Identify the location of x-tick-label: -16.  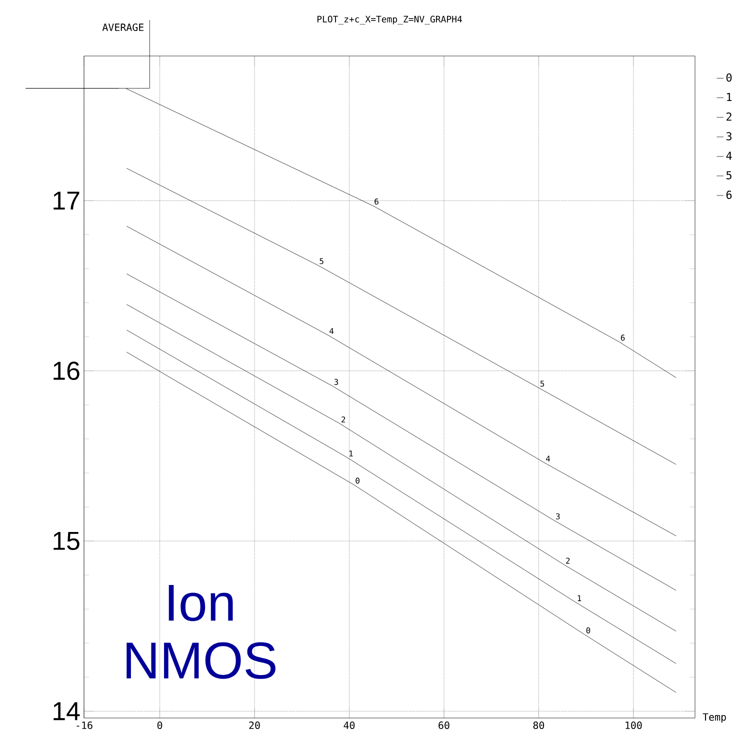
(84, 726).